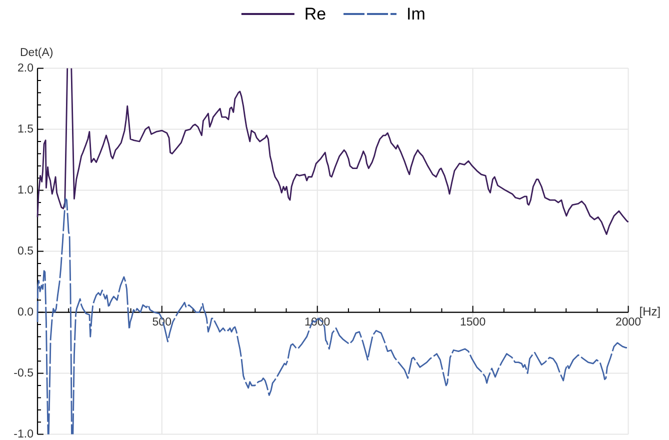 The width and height of the screenshot is (669, 440). I want to click on legend-label: Im, so click(416, 14).